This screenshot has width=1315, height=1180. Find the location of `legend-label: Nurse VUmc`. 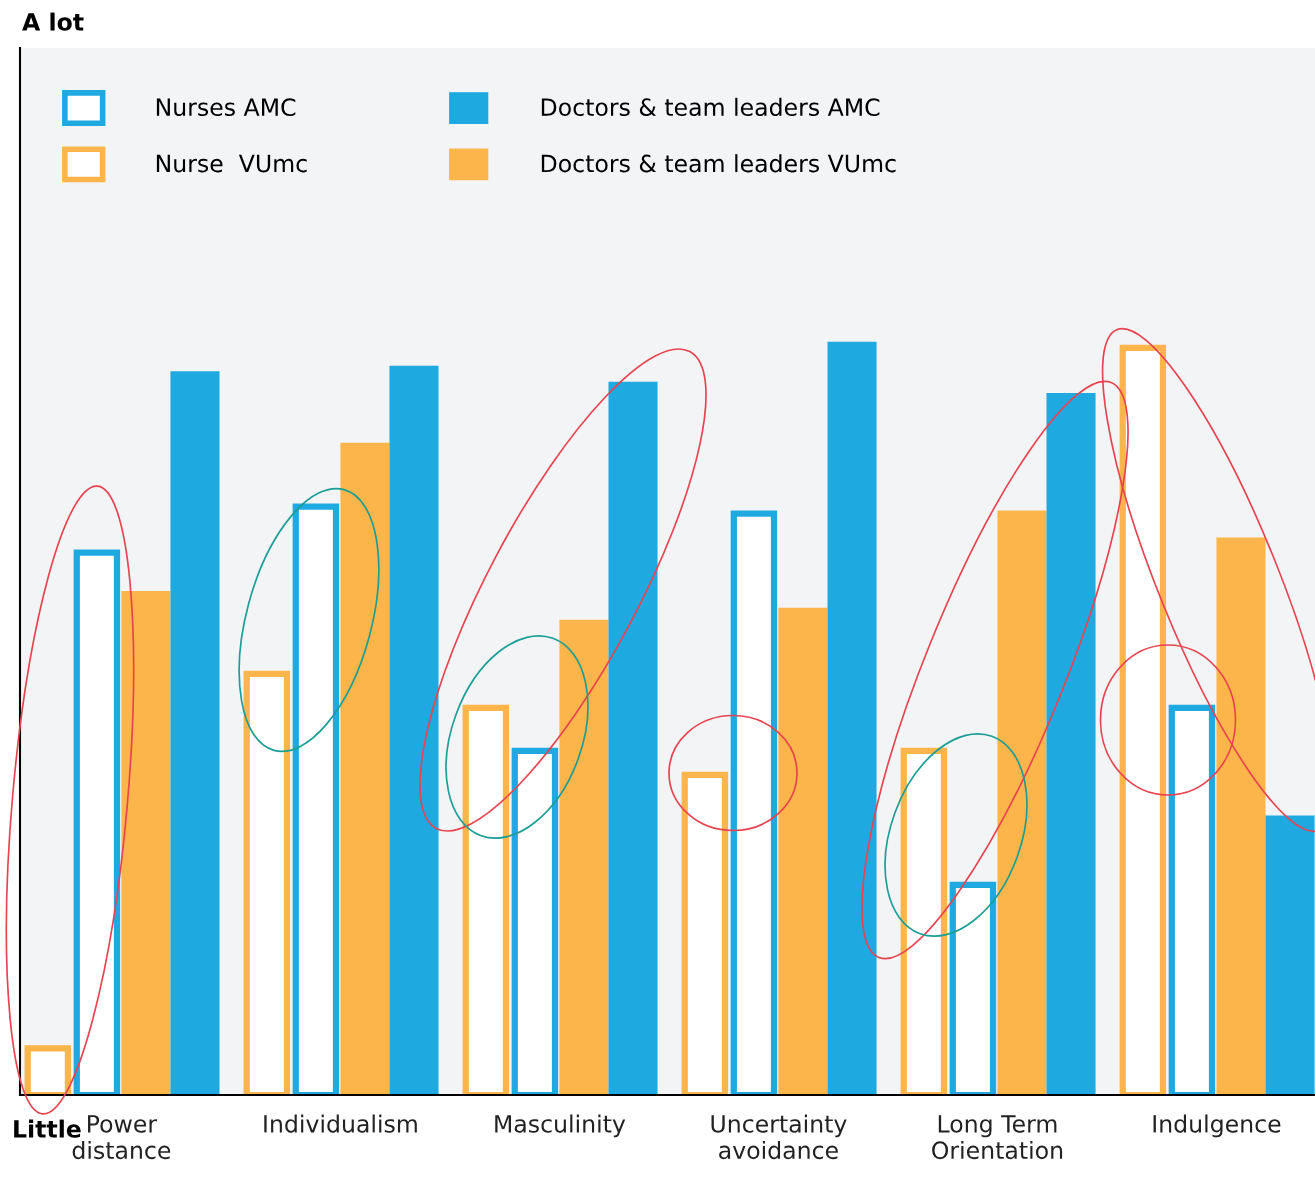

legend-label: Nurse VUmc is located at coordinates (231, 163).